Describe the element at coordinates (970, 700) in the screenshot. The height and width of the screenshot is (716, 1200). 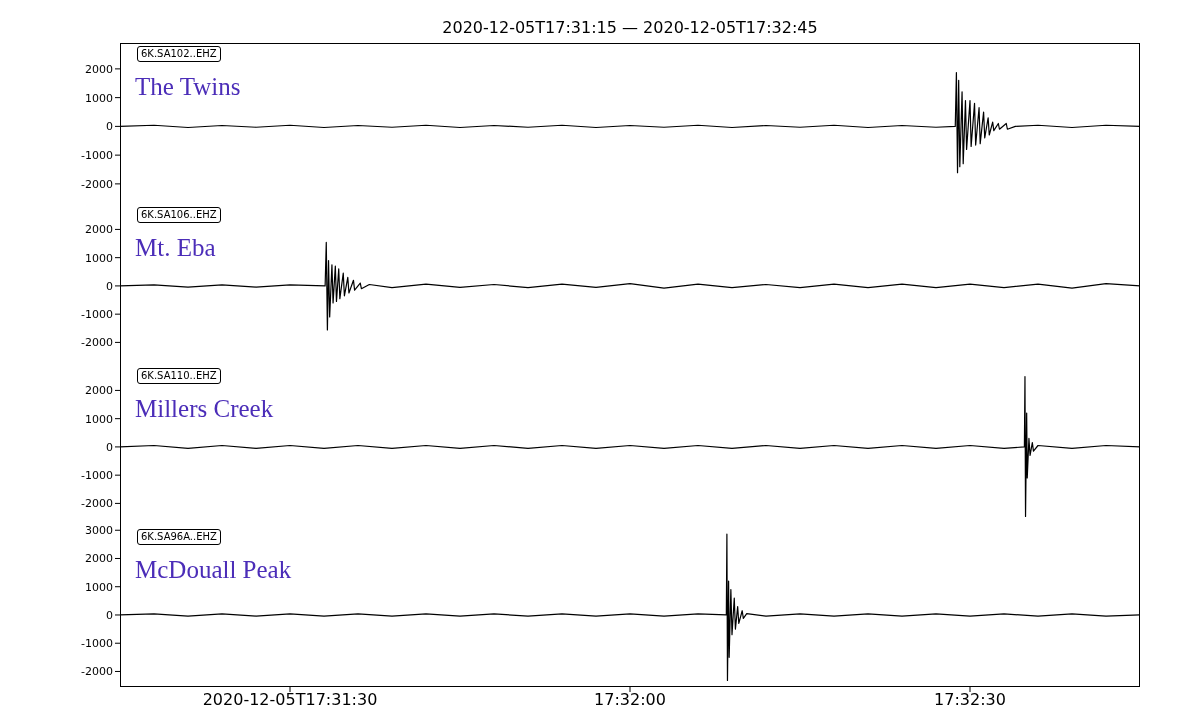
I see `x-tick-label: 17:32:30` at that location.